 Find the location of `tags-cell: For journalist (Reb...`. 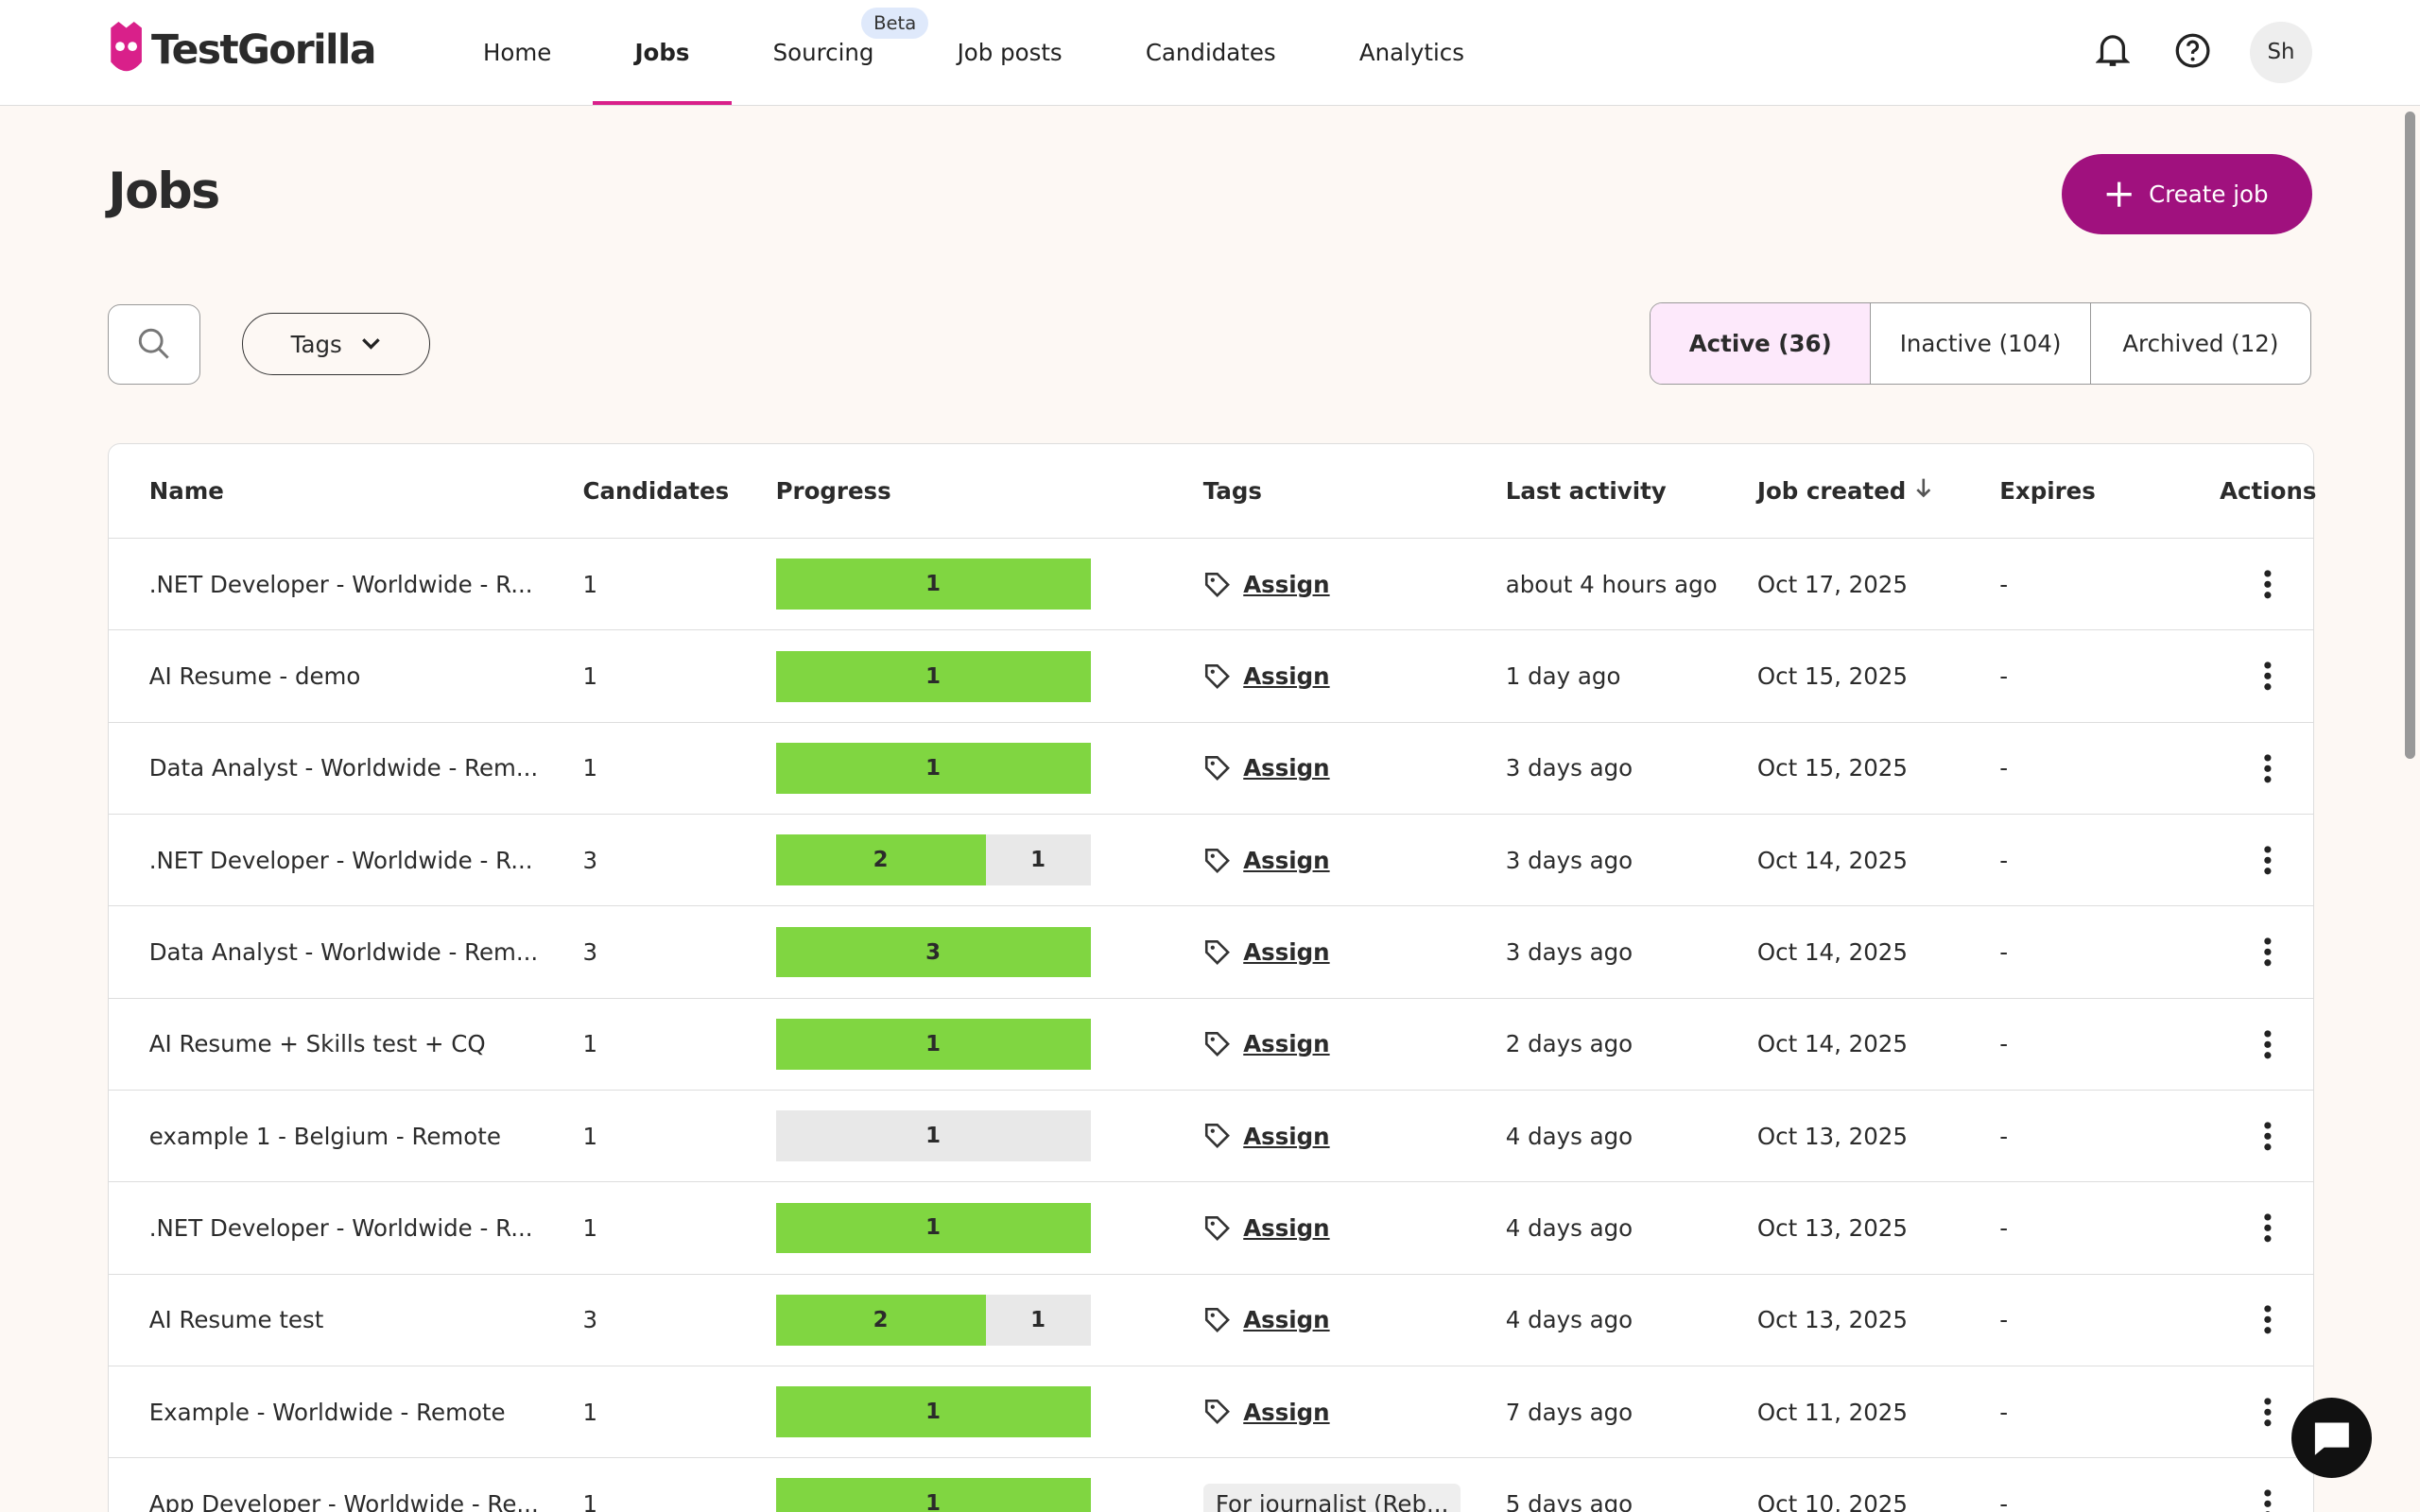

tags-cell: For journalist (Reb... is located at coordinates (1354, 1498).